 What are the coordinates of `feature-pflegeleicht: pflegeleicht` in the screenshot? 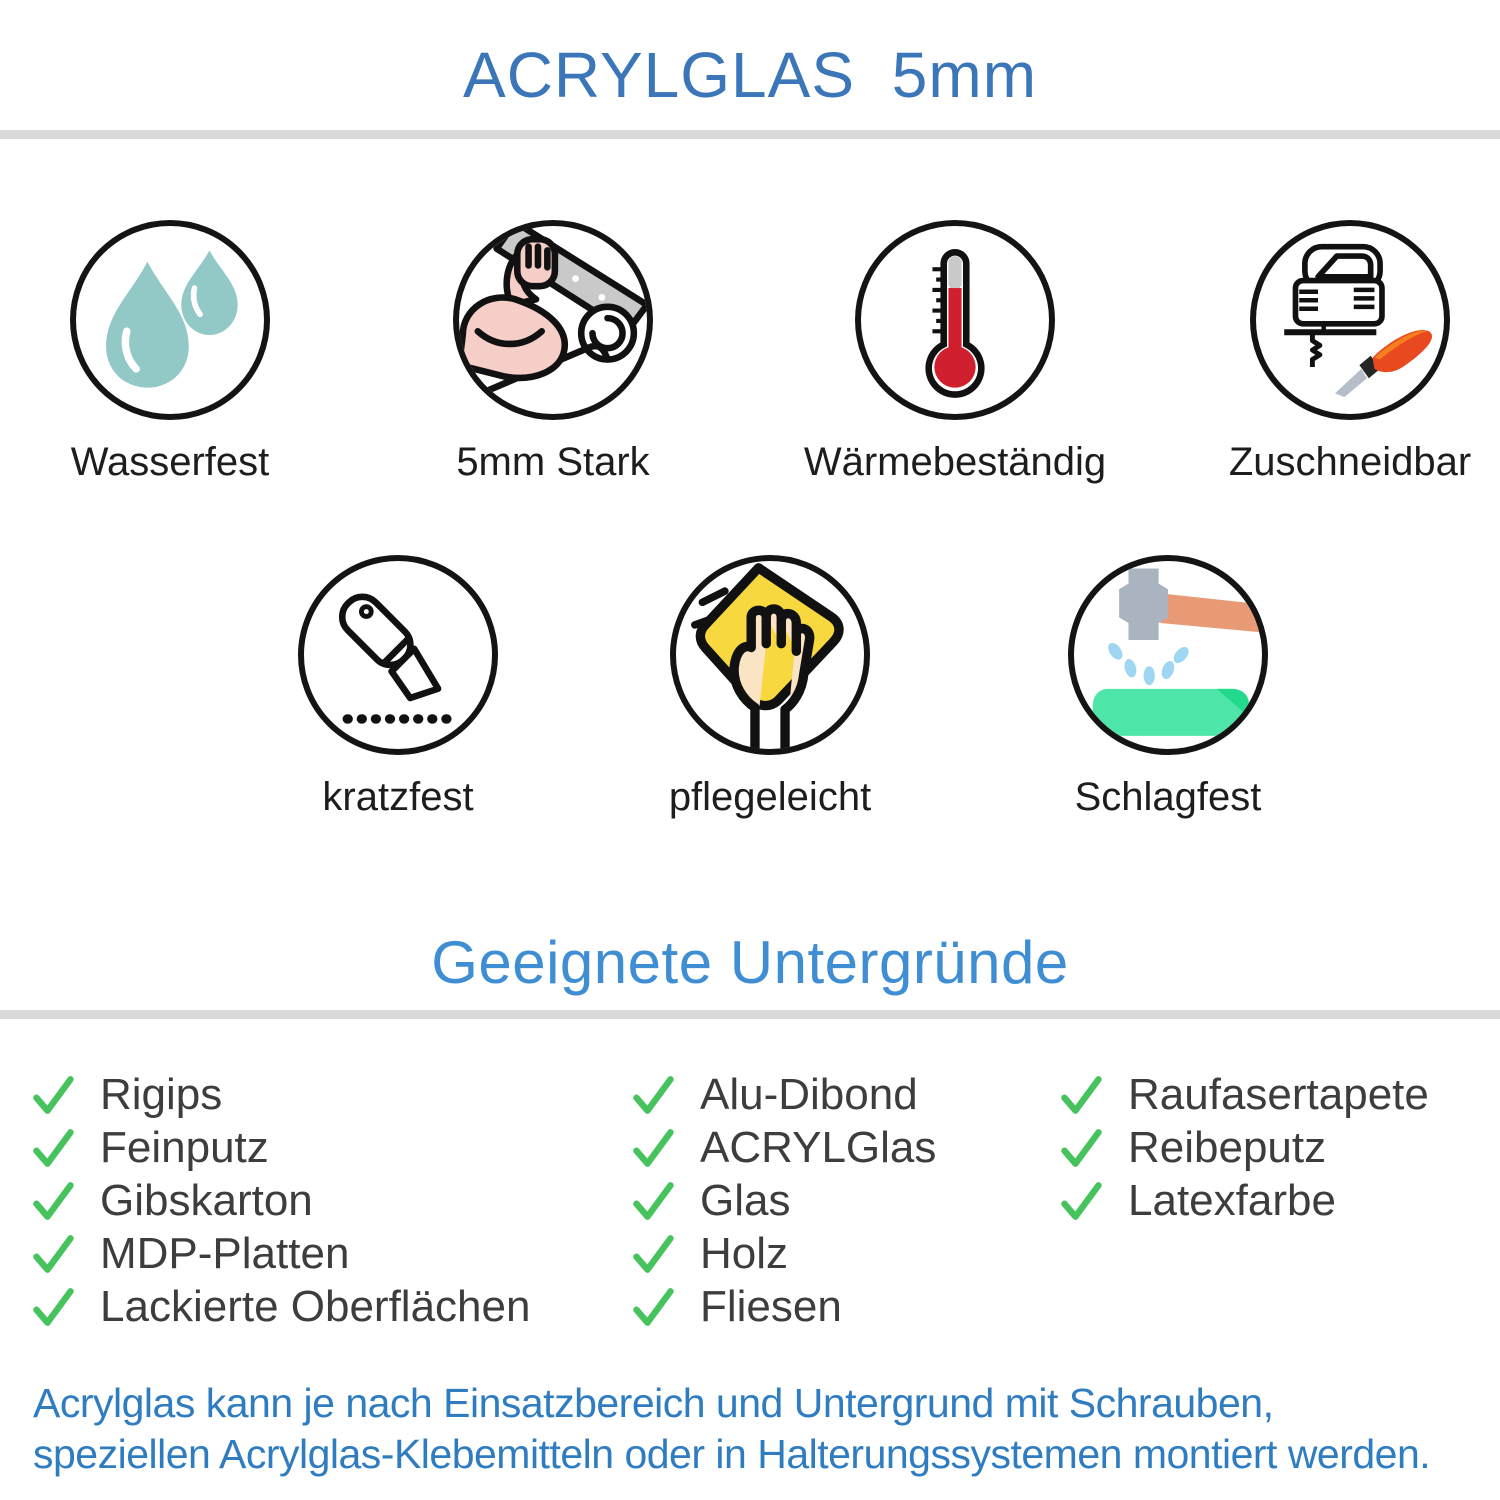 It's located at (770, 687).